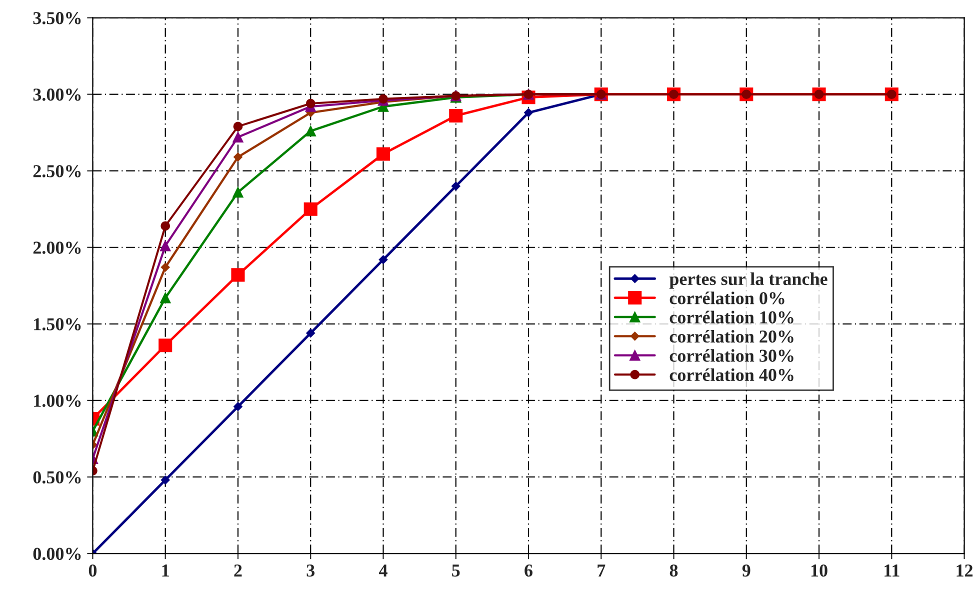 This screenshot has height=592, width=976. I want to click on x-tick-label: 12, so click(964, 570).